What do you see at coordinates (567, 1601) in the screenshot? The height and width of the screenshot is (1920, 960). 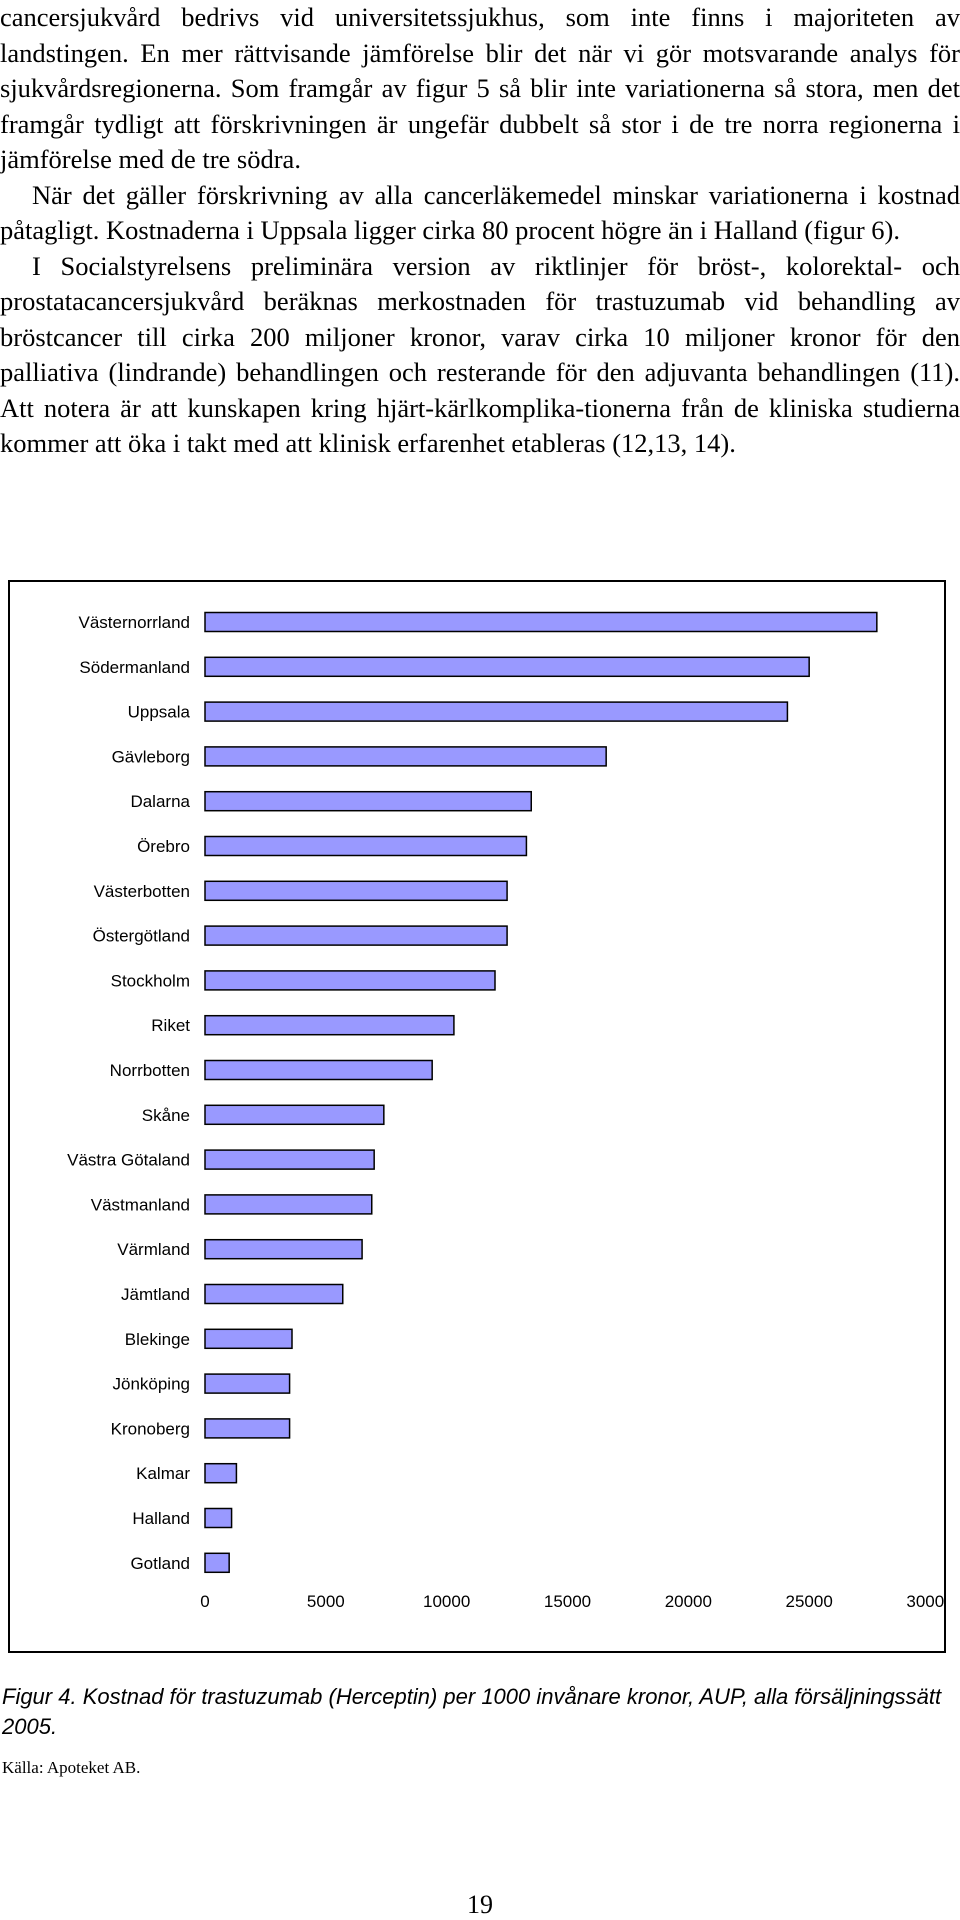 I see `x-tick-label: 15000` at bounding box center [567, 1601].